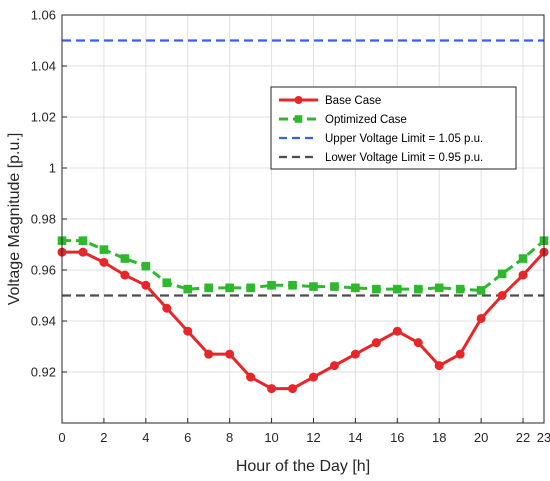  Describe the element at coordinates (43, 15) in the screenshot. I see `y-tick-label: 1.06` at that location.